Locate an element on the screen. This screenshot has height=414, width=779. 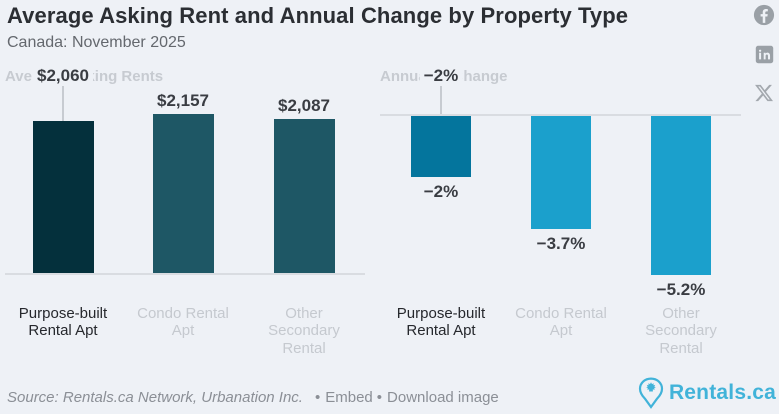
linkedin-icon is located at coordinates (764, 54).